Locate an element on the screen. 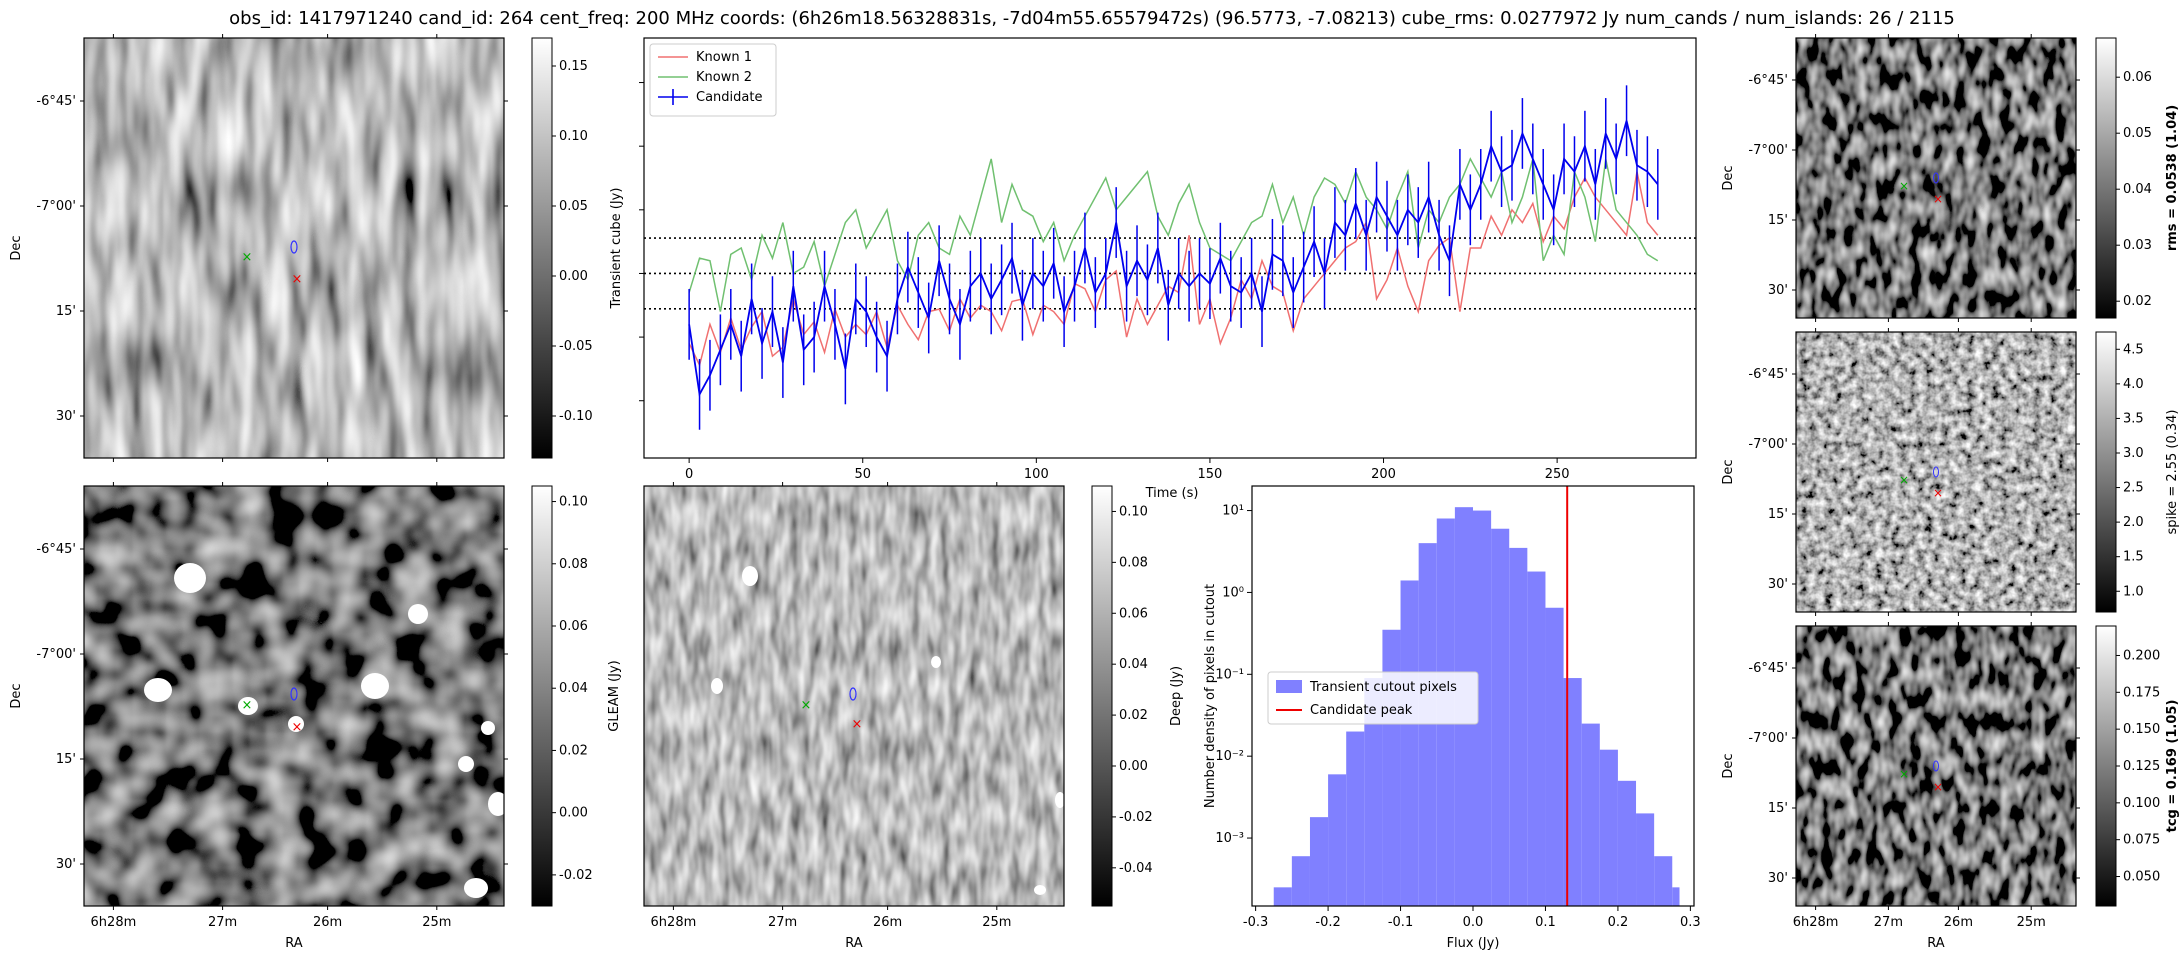  colorbar-tick-label: 0.100 is located at coordinates (2141, 803).